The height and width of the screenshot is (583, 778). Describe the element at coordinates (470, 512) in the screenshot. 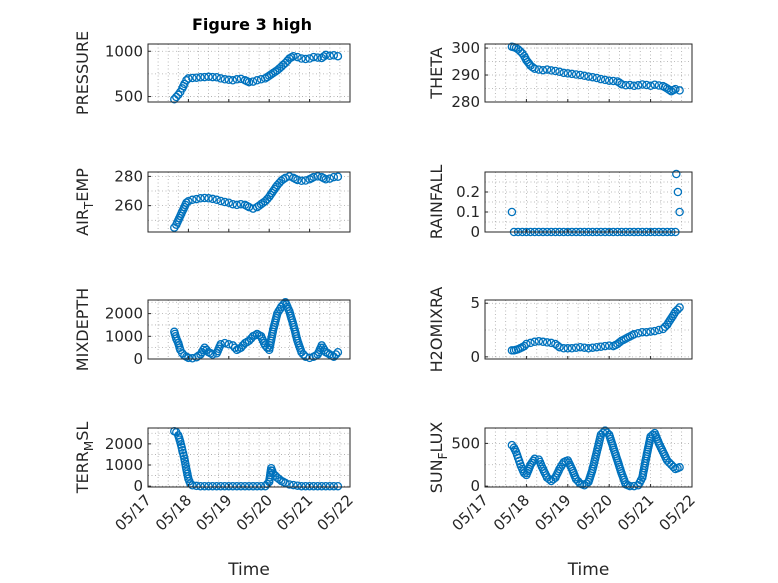

I see `x-tick-label: 05/17` at that location.